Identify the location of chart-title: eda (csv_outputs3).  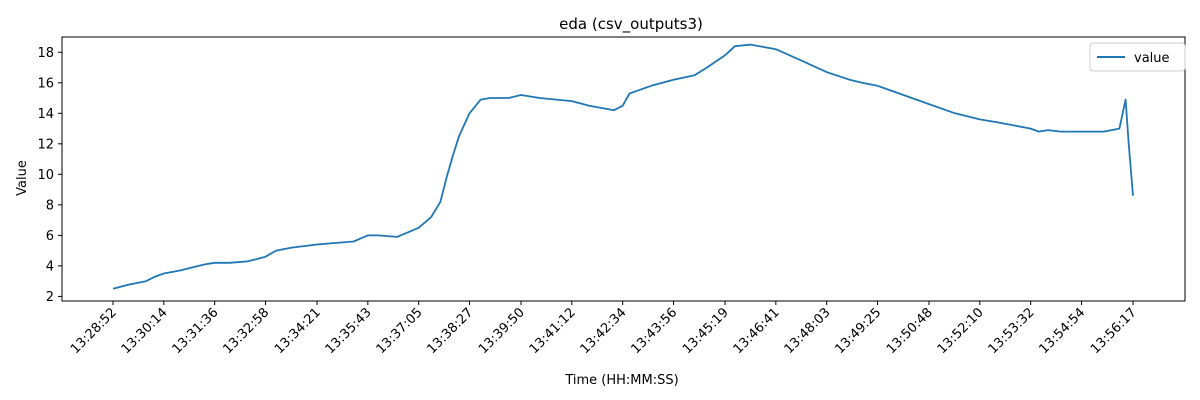
(631, 24).